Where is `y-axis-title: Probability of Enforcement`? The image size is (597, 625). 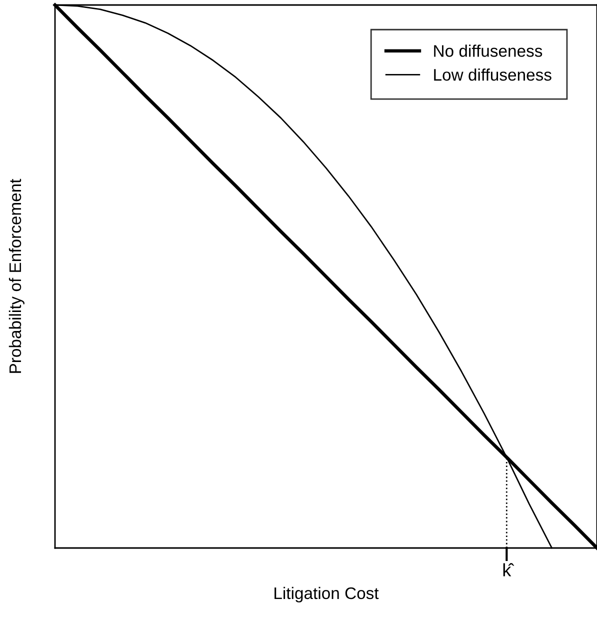 y-axis-title: Probability of Enforcement is located at coordinates (16, 275).